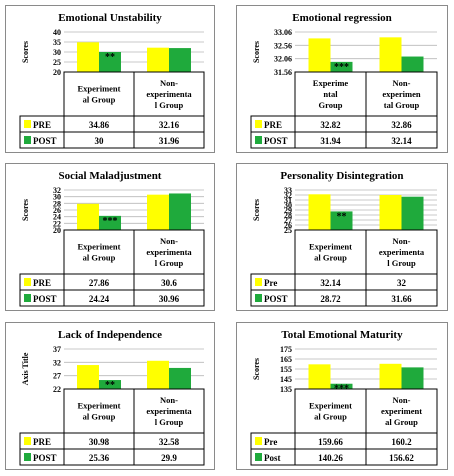 This screenshot has height=476, width=454. What do you see at coordinates (99, 417) in the screenshot?
I see `category-label: al Group` at bounding box center [99, 417].